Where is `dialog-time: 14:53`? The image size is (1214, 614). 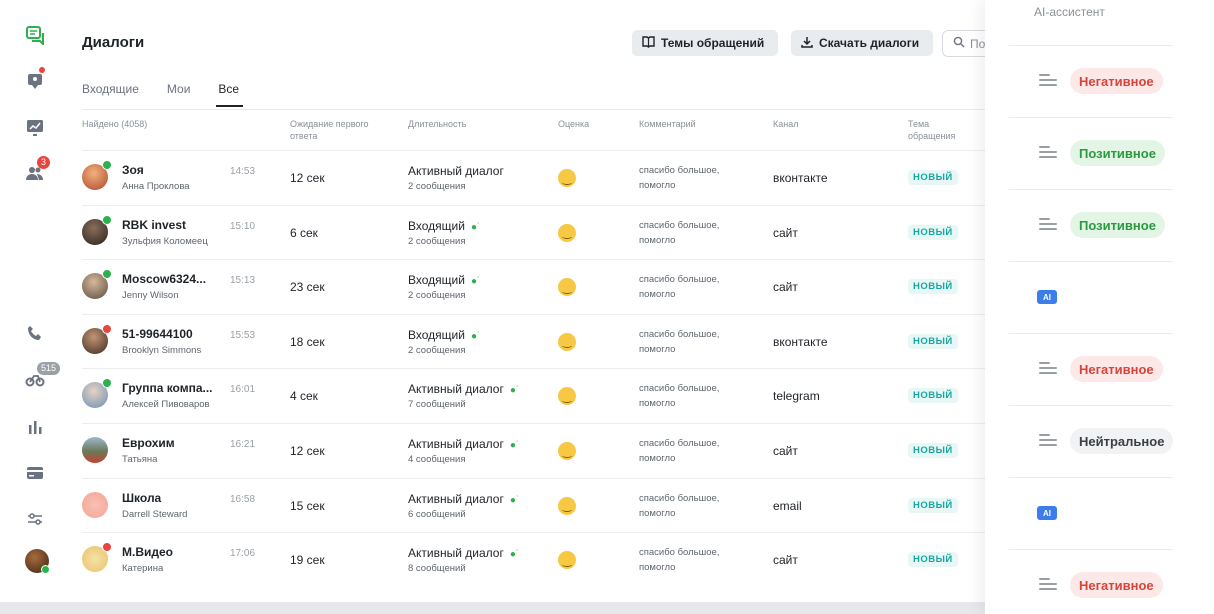
dialog-time: 14:53 is located at coordinates (243, 171).